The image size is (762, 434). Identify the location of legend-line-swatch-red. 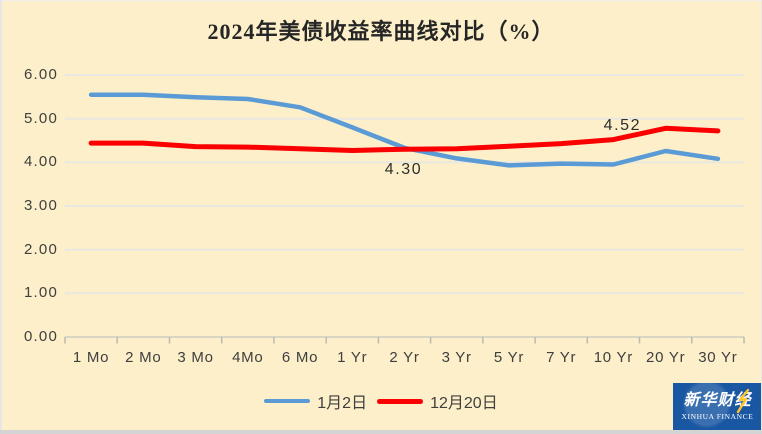
(400, 401).